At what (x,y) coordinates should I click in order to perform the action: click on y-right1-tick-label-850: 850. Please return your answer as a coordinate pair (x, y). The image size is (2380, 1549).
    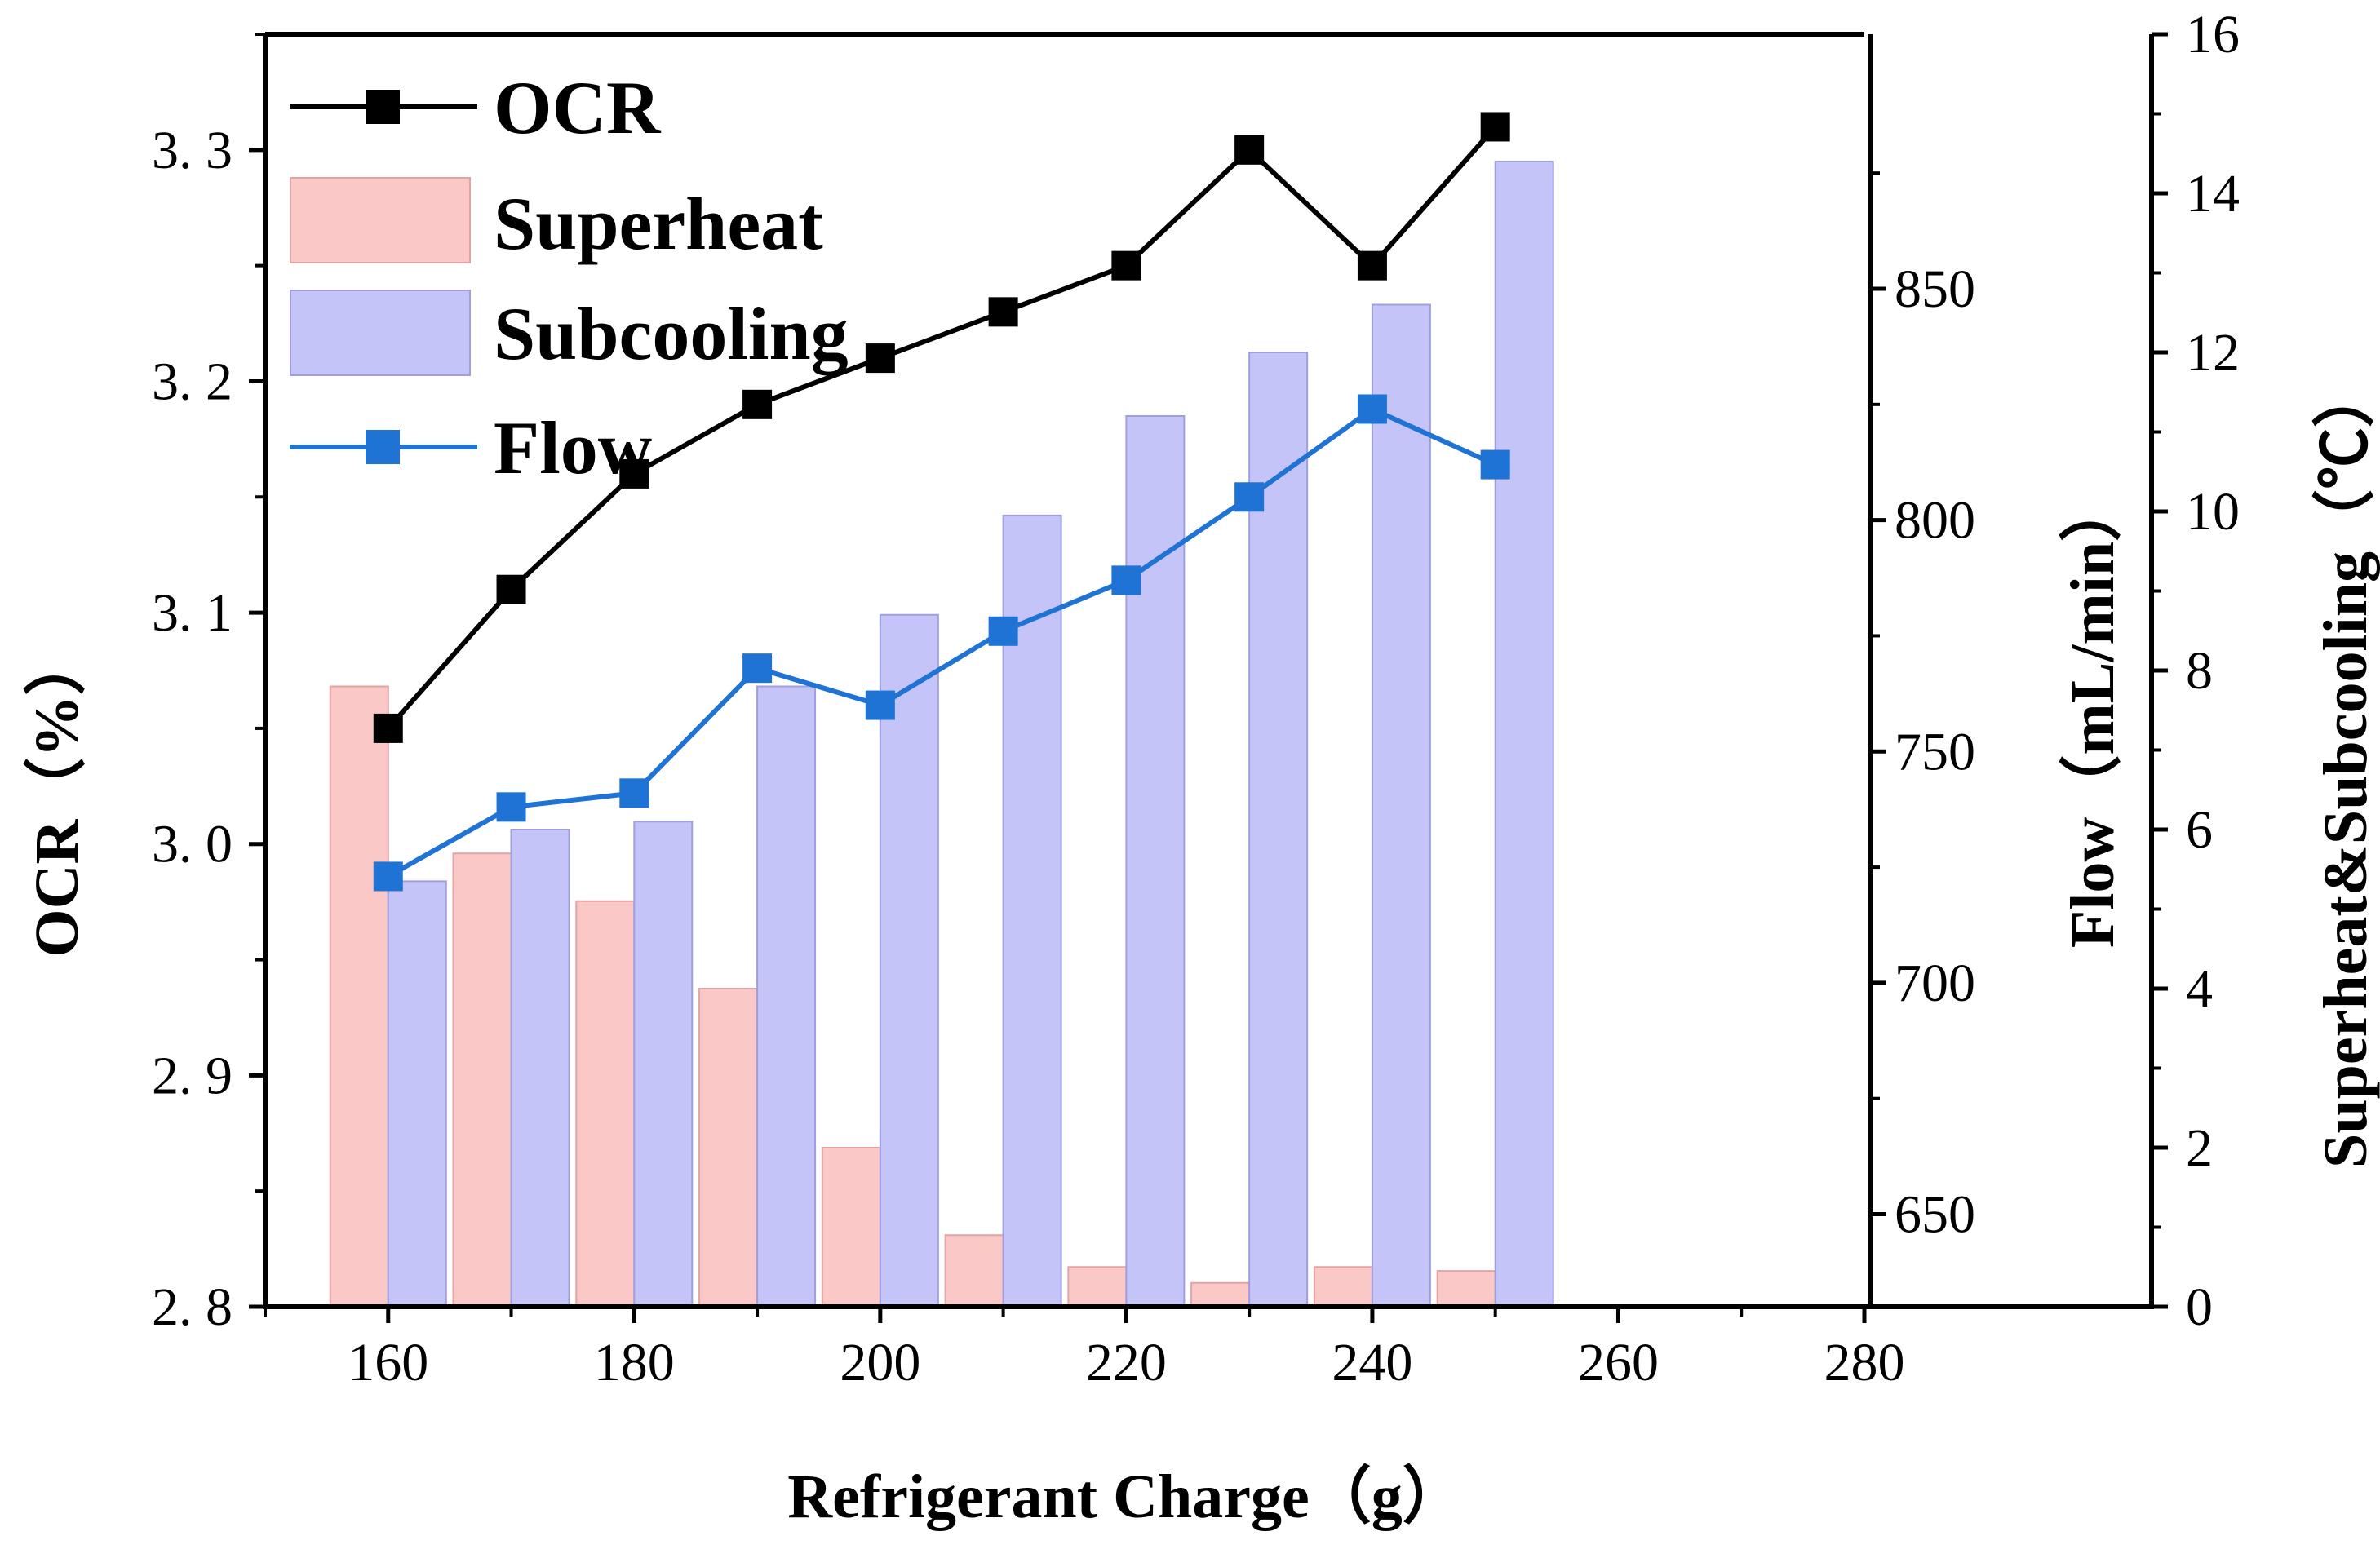
    Looking at the image, I should click on (1935, 289).